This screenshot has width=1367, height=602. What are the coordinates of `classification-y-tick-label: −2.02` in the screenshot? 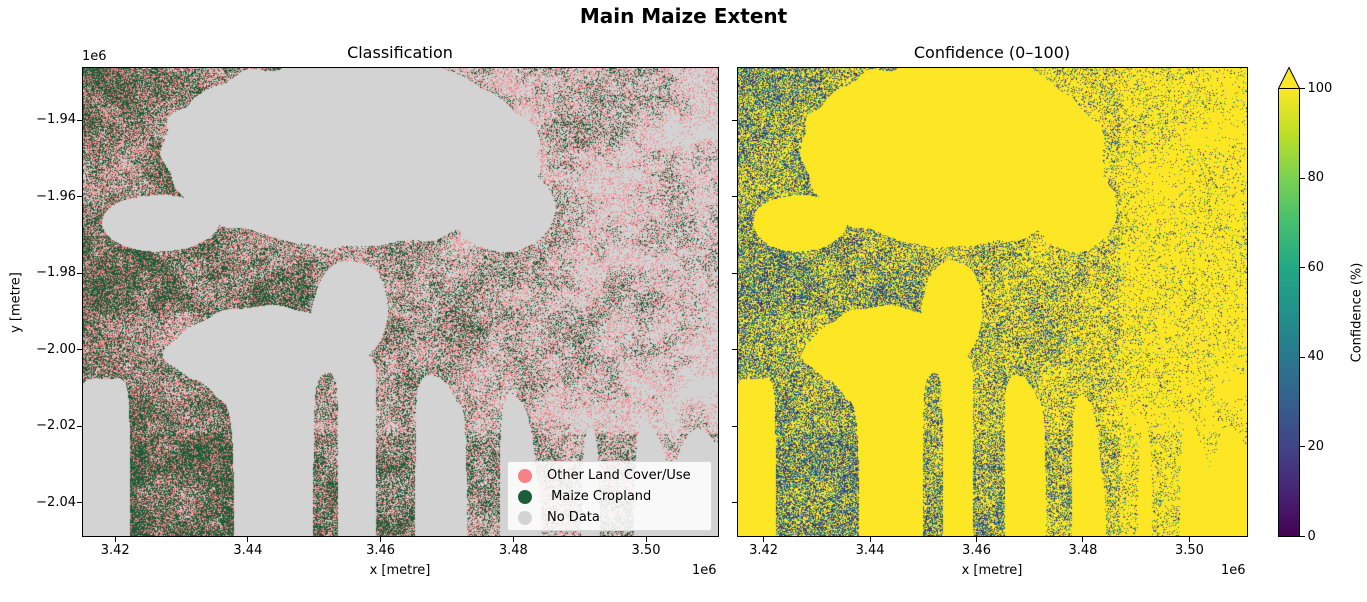 It's located at (56, 426).